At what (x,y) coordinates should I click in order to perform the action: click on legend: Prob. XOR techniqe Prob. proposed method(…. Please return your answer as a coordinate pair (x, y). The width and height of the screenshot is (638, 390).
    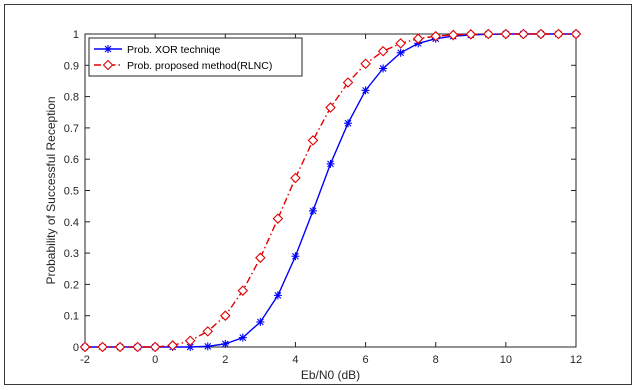
    Looking at the image, I should click on (195, 57).